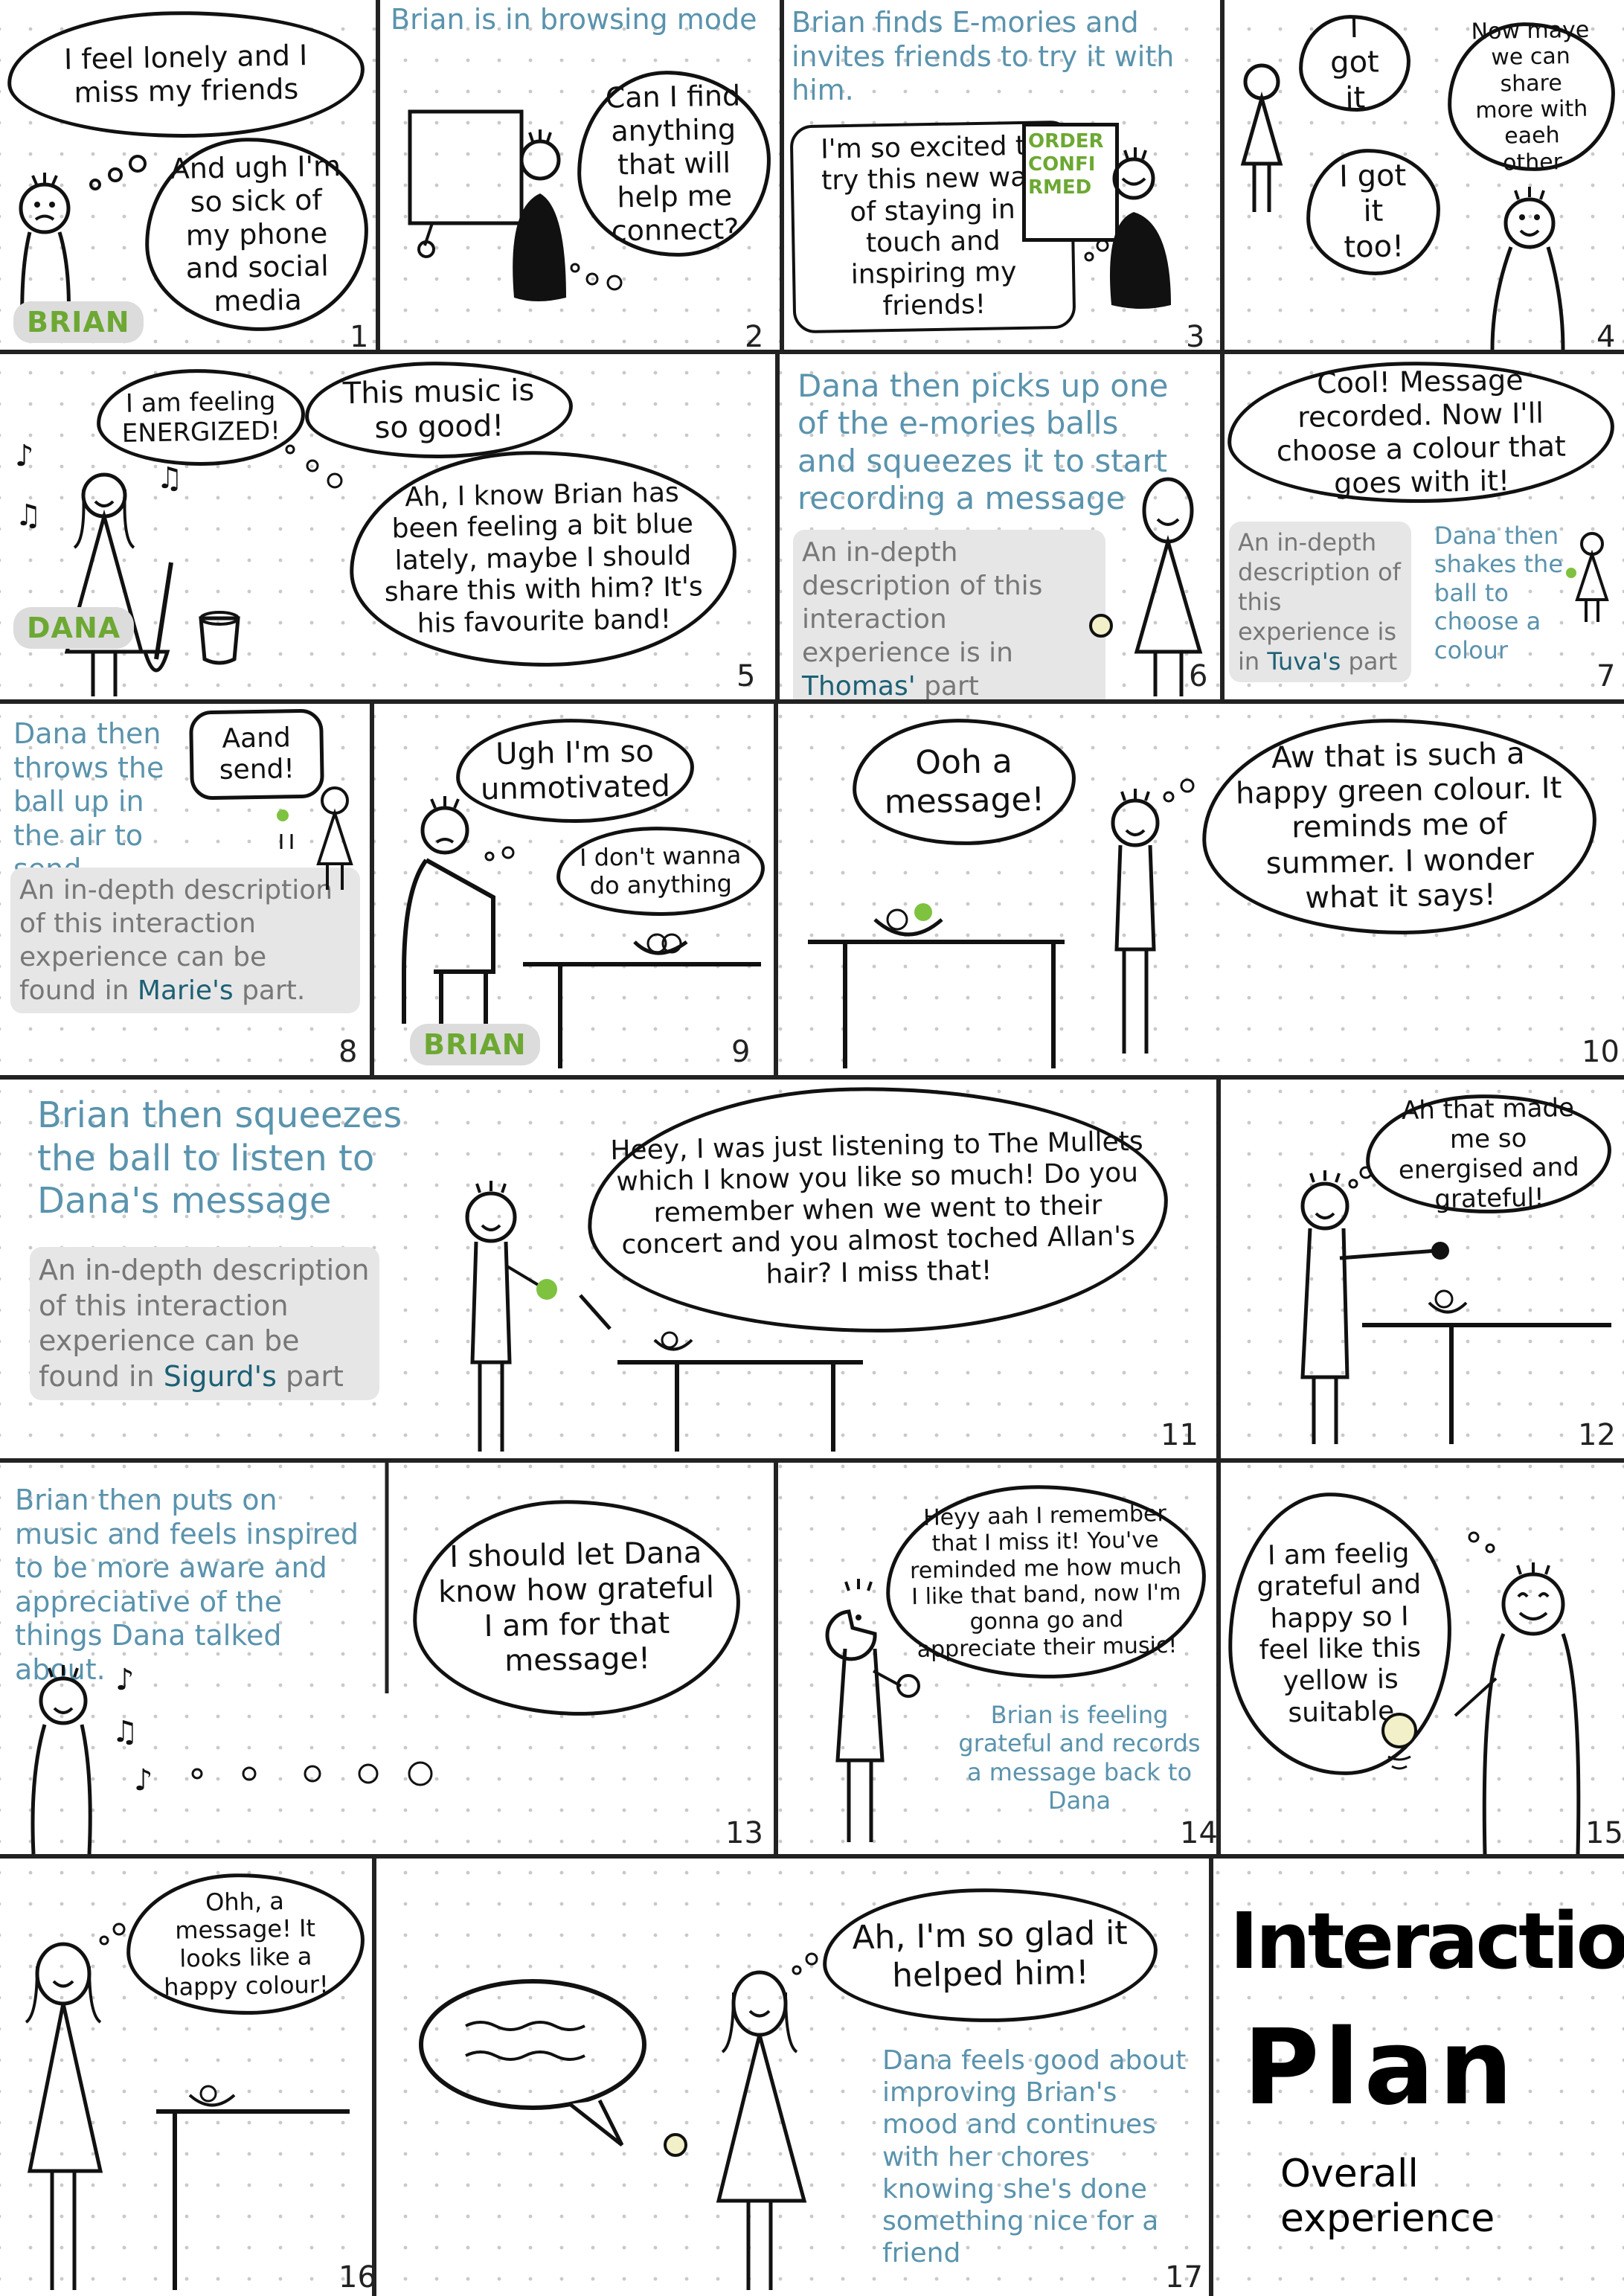 This screenshot has height=2296, width=1624. What do you see at coordinates (581, 932) in the screenshot?
I see `brian-sitting-sad` at bounding box center [581, 932].